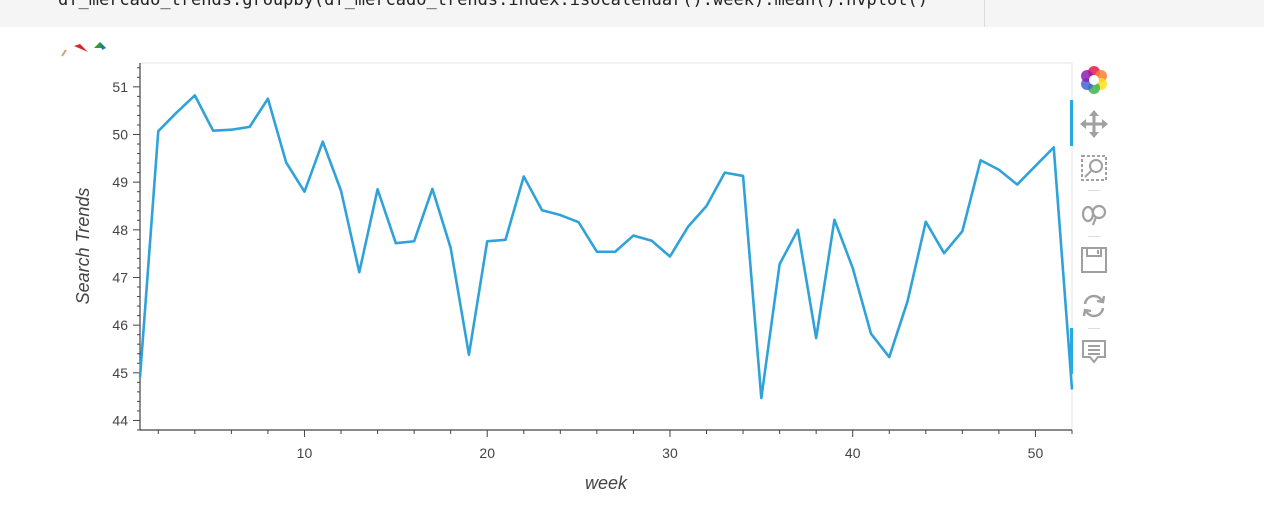  I want to click on reset-icon, so click(1094, 306).